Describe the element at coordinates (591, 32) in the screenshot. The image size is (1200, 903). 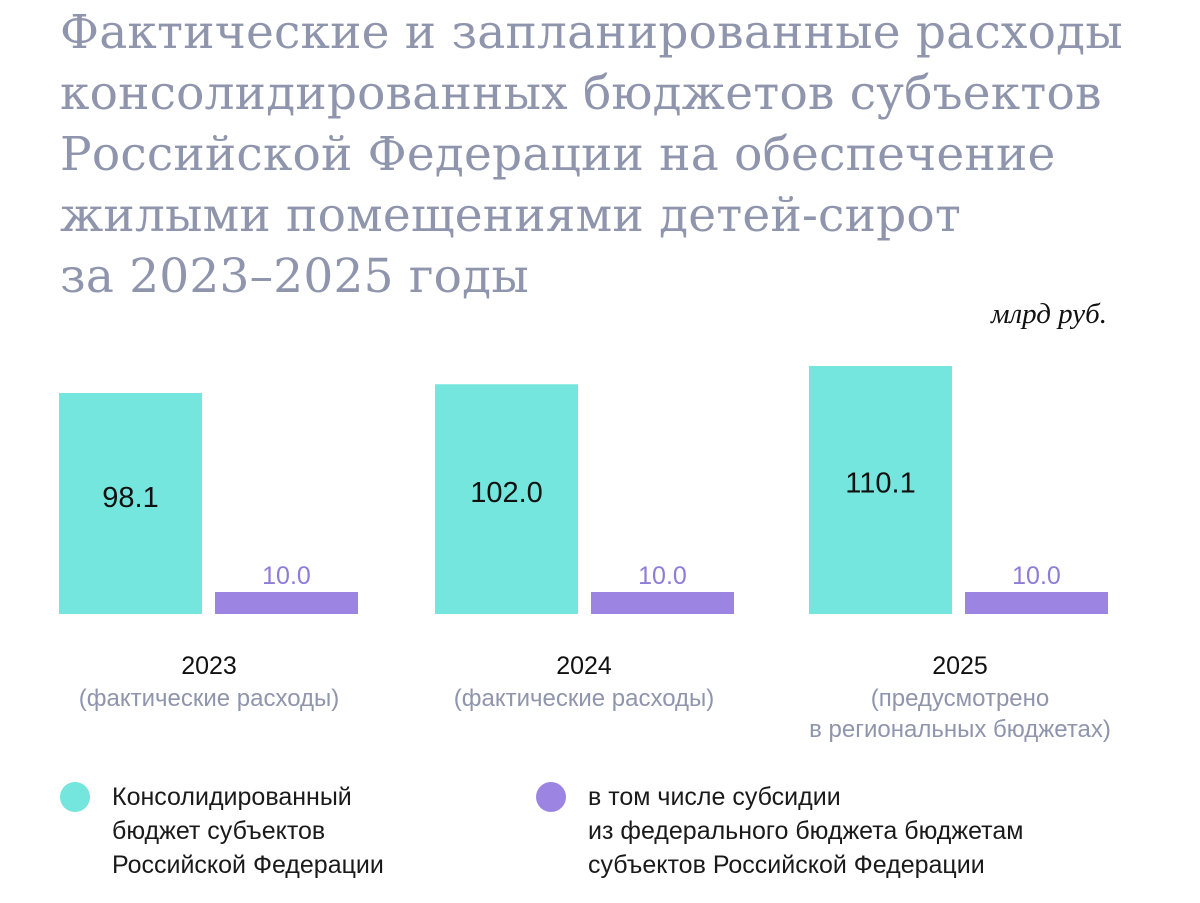
I see `chart-title-line: Фактические и запланированные расходы` at that location.